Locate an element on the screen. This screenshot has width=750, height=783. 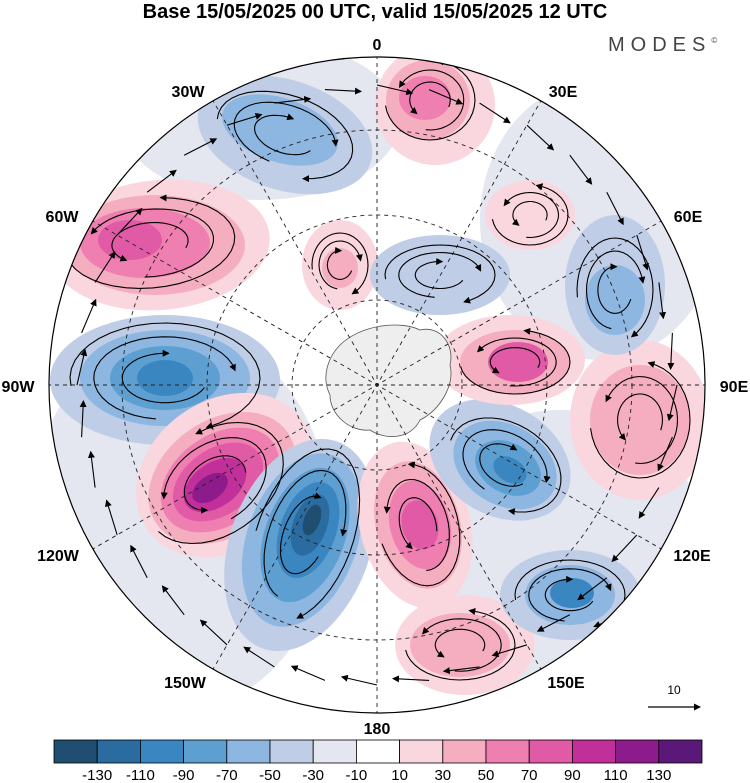
copyright-mark: © is located at coordinates (714, 40).